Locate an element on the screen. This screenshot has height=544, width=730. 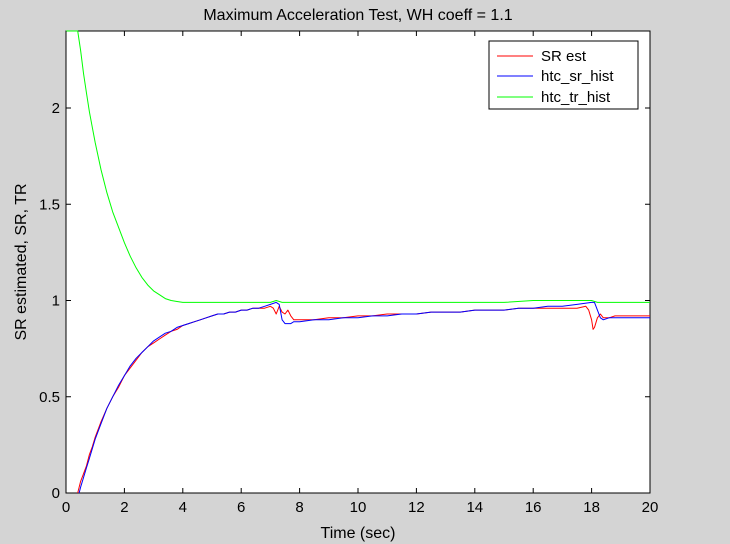
x-tick-label: 10 is located at coordinates (358, 507).